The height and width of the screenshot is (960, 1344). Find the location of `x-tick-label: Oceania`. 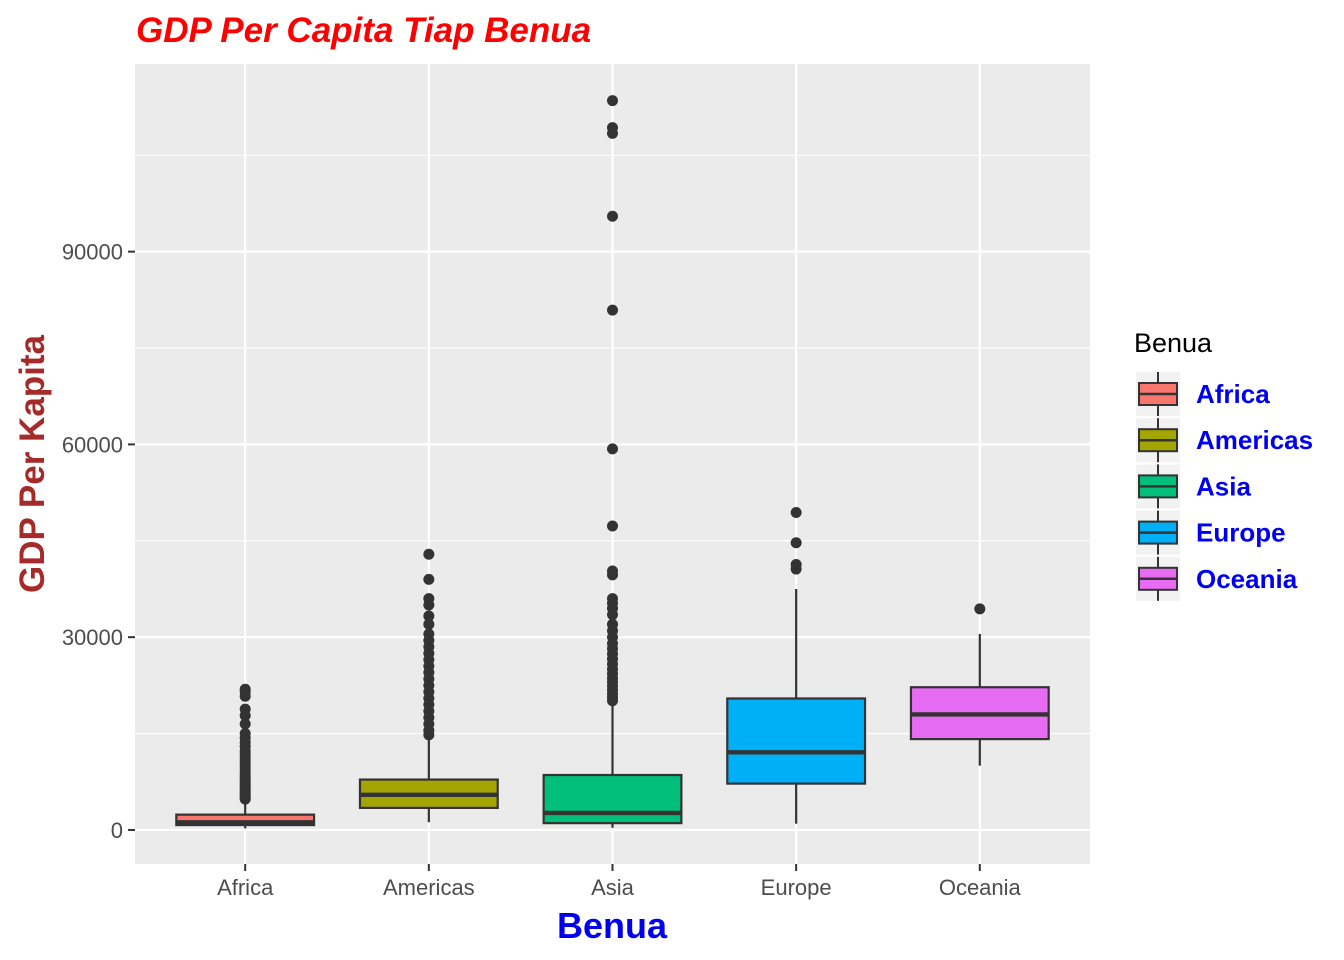

x-tick-label: Oceania is located at coordinates (980, 887).